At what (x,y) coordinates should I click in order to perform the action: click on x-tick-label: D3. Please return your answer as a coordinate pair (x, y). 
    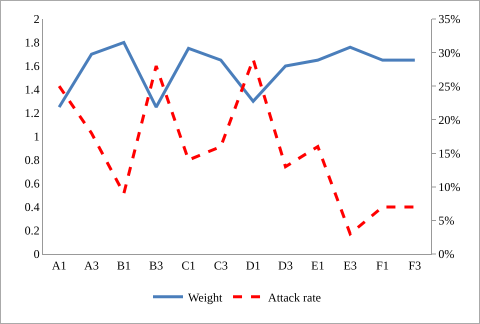
    Looking at the image, I should click on (285, 265).